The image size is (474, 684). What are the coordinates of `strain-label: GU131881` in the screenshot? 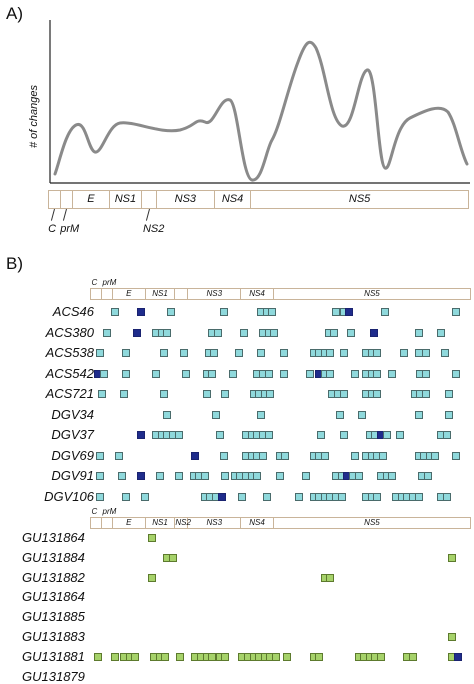 It's located at (53, 656).